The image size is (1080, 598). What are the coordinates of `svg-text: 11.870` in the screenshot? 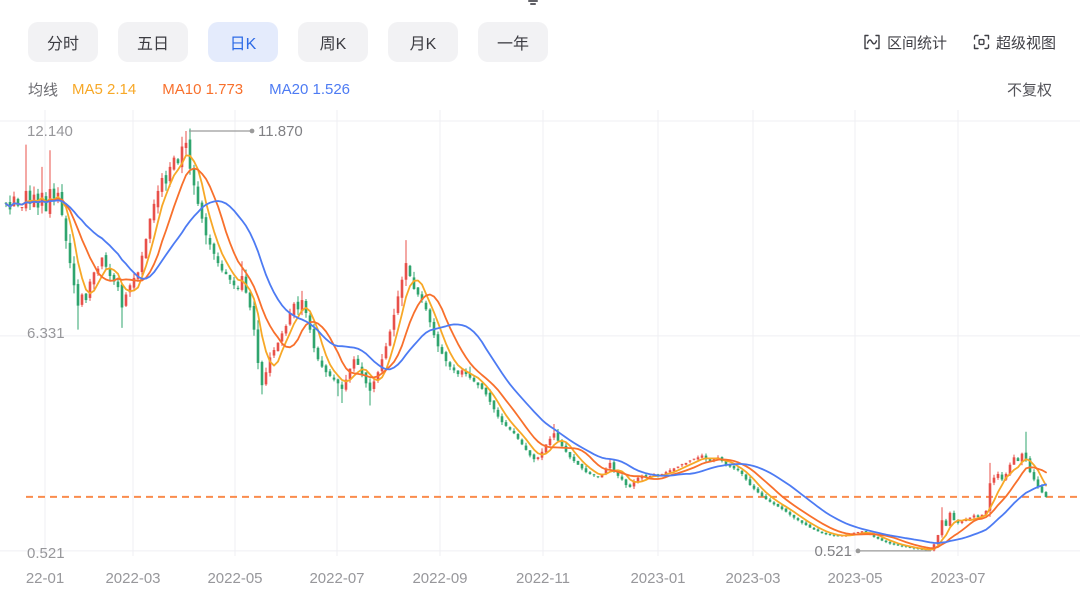 It's located at (280, 131).